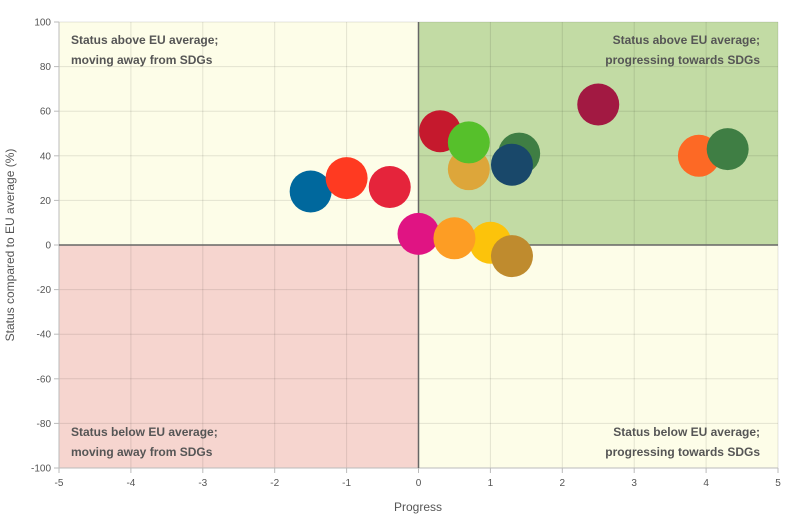 The height and width of the screenshot is (518, 800). Describe the element at coordinates (46, 67) in the screenshot. I see `y-tick-label: 80` at that location.